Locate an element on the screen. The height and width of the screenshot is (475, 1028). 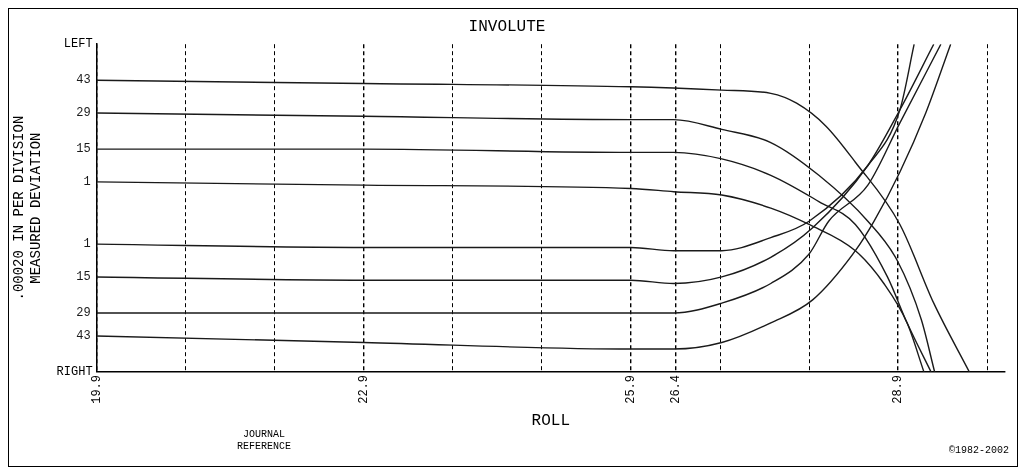
x-tick-label: 28.9 is located at coordinates (898, 389).